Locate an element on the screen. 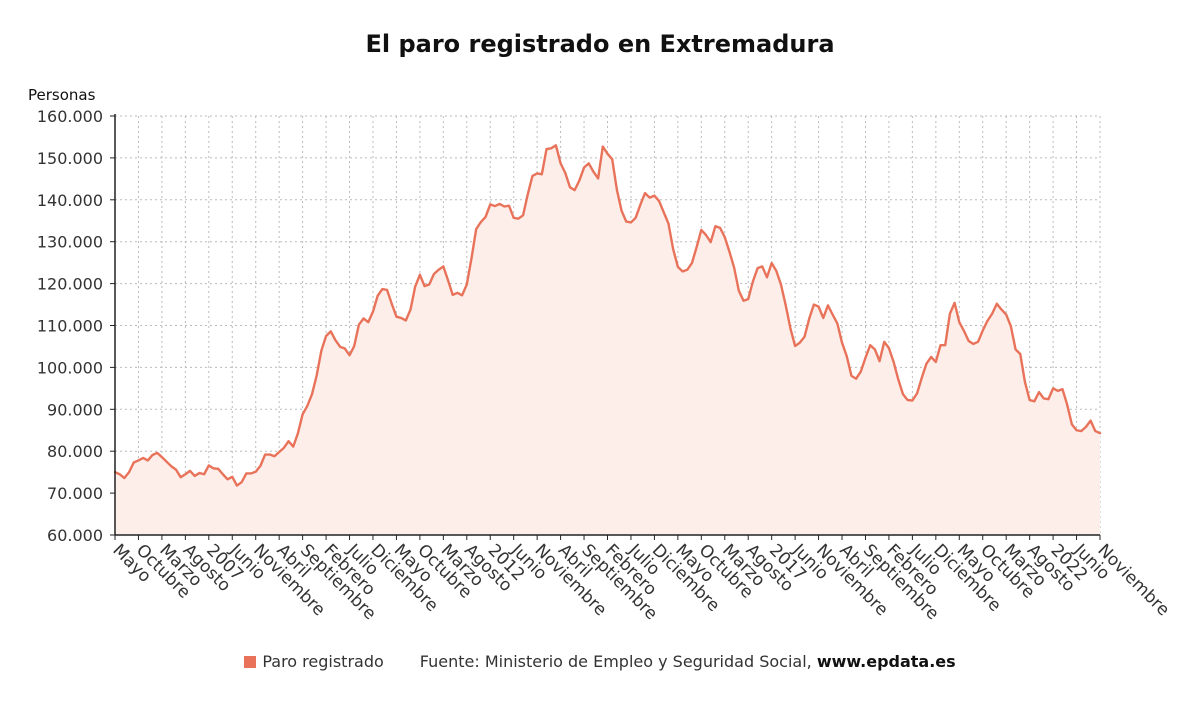  y-tick-label: 150.000 is located at coordinates (70, 158).